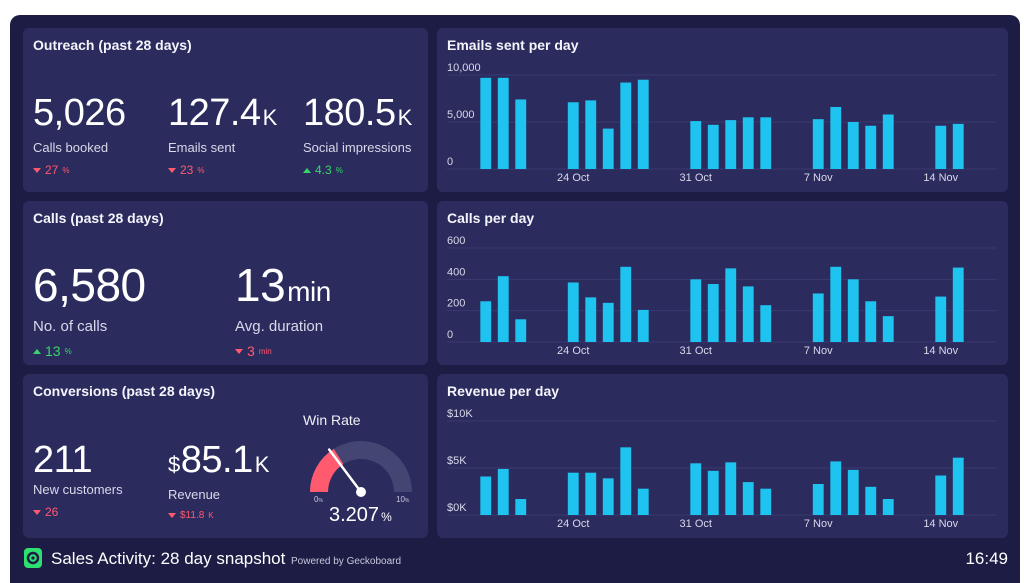 The height and width of the screenshot is (583, 1024). What do you see at coordinates (90, 310) in the screenshot?
I see `calls-count-metric: 6,580 No. of calls 13%` at bounding box center [90, 310].